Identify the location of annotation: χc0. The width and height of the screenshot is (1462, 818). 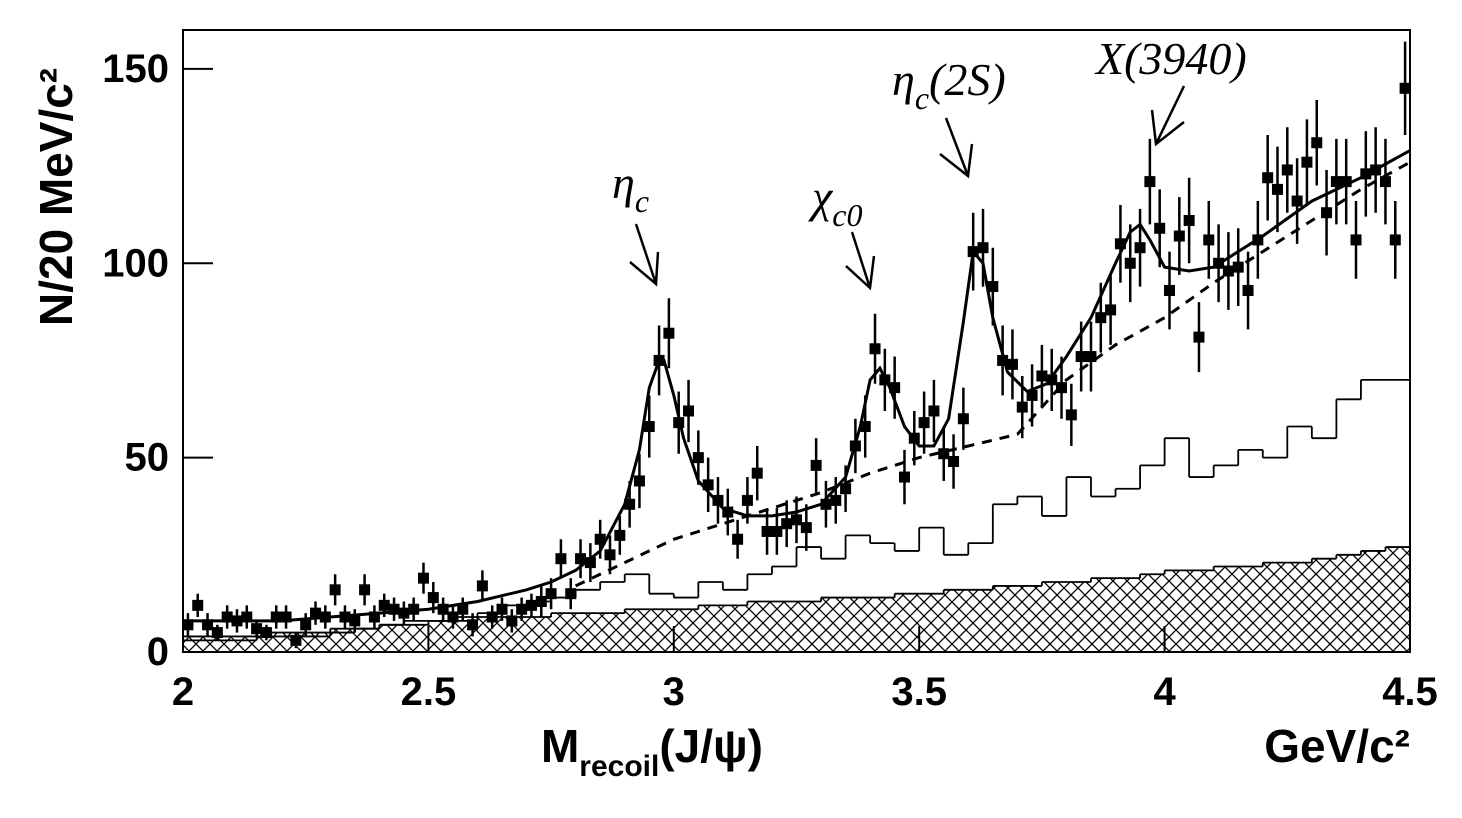
(835, 202).